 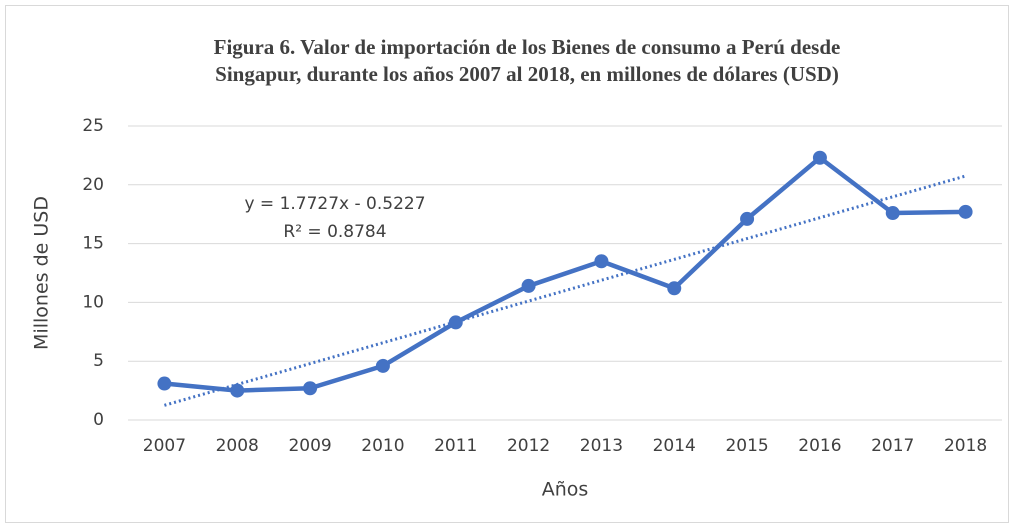 What do you see at coordinates (565, 490) in the screenshot?
I see `x-axis-label: Años` at bounding box center [565, 490].